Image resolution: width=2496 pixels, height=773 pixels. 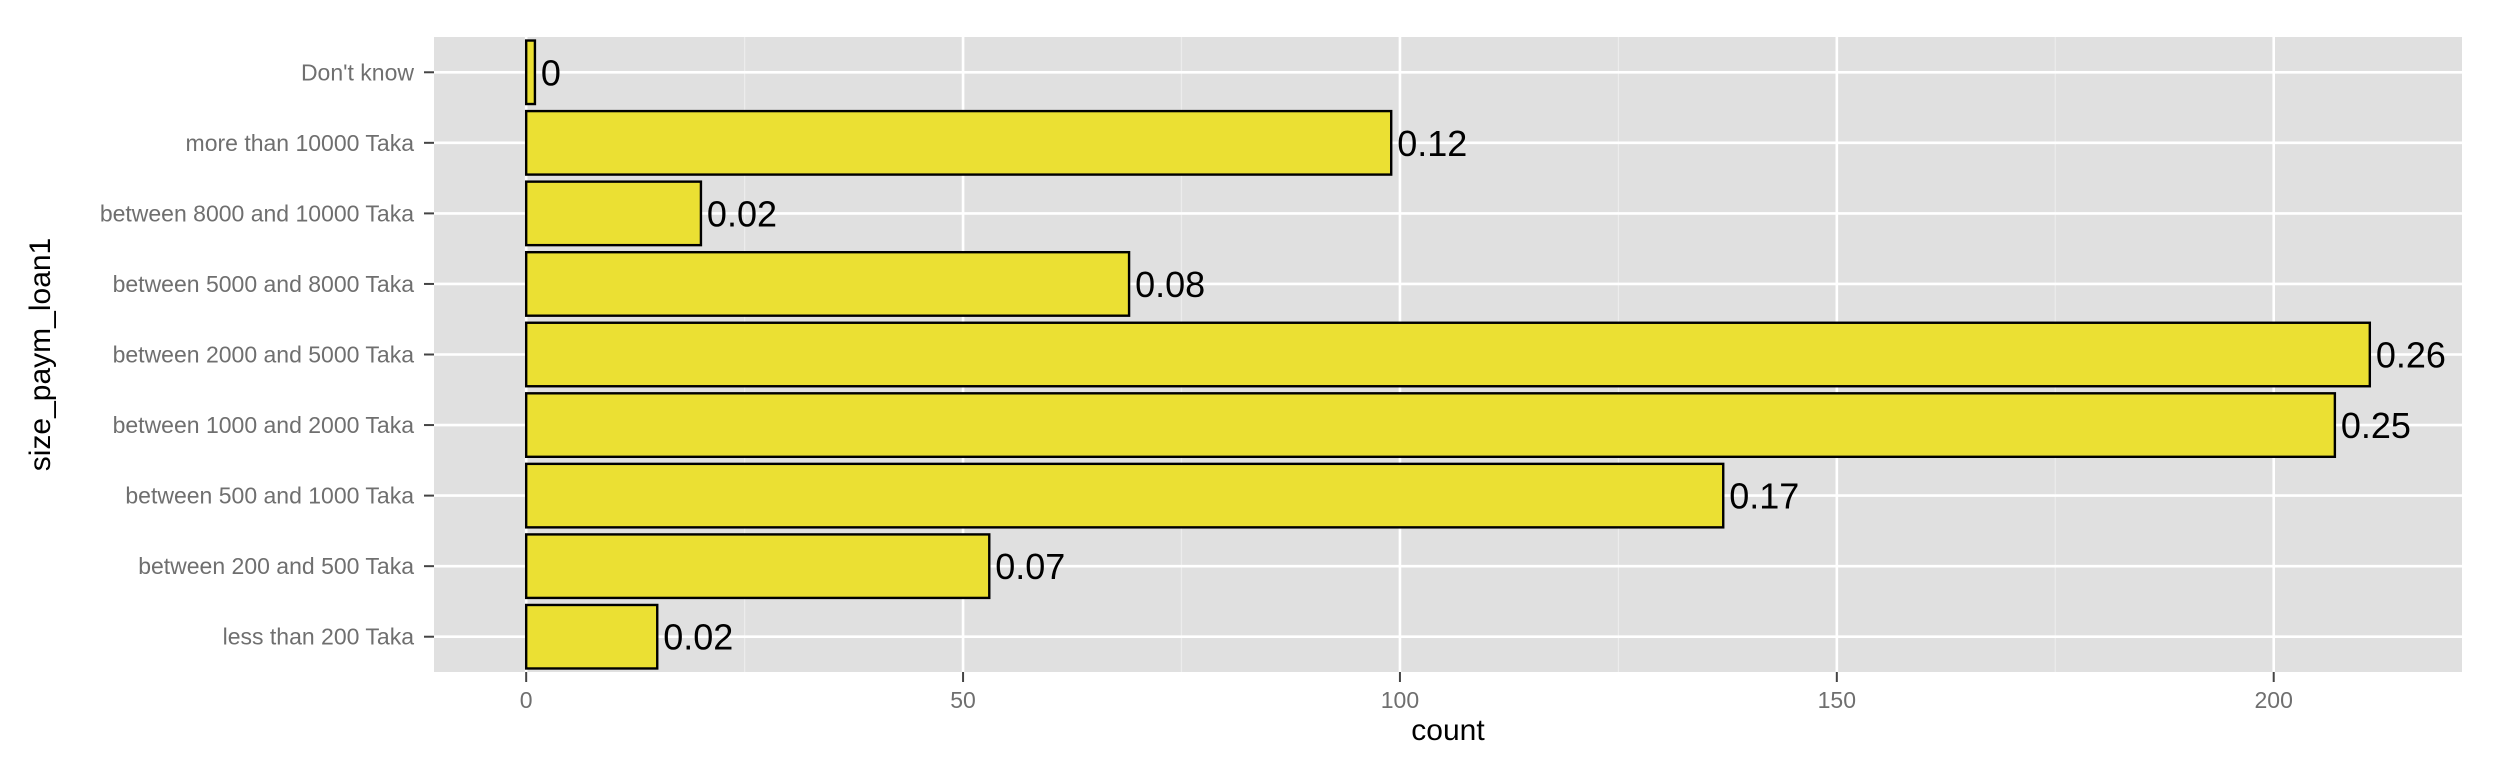 I want to click on y-tick-label: more than 10000 Taka, so click(x=300, y=143).